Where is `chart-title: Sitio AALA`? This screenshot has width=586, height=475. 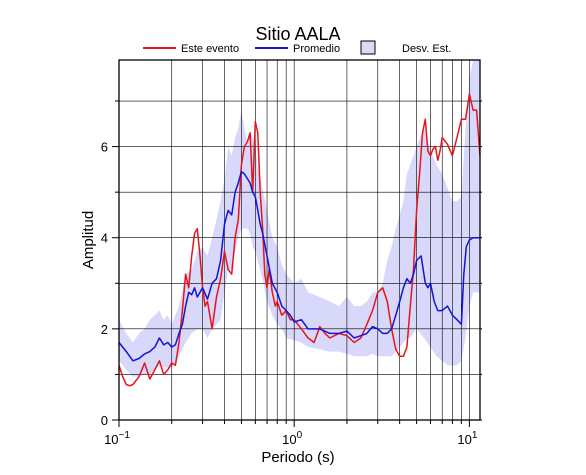
chart-title: Sitio AALA is located at coordinates (297, 34).